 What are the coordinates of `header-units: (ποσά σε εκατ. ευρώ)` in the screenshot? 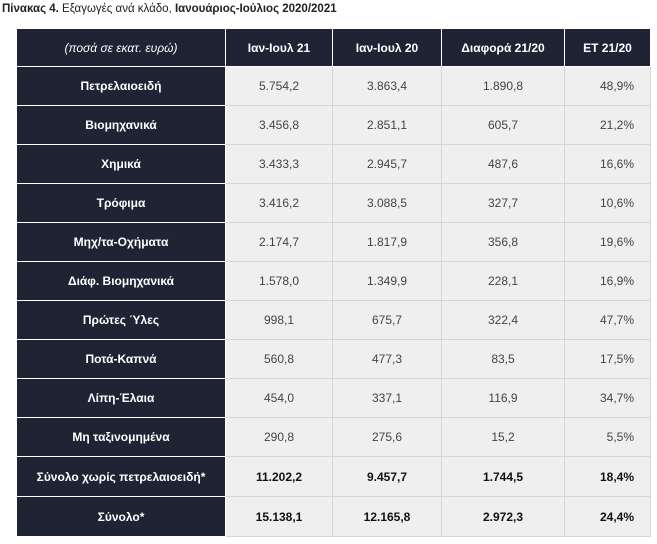 It's located at (121, 47).